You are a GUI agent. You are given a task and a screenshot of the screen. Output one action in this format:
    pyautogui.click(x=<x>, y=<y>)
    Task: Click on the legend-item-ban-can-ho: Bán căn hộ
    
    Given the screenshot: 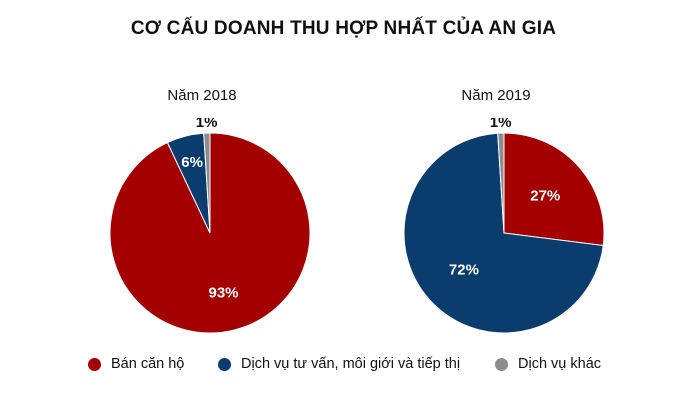 What is the action you would take?
    pyautogui.click(x=136, y=364)
    